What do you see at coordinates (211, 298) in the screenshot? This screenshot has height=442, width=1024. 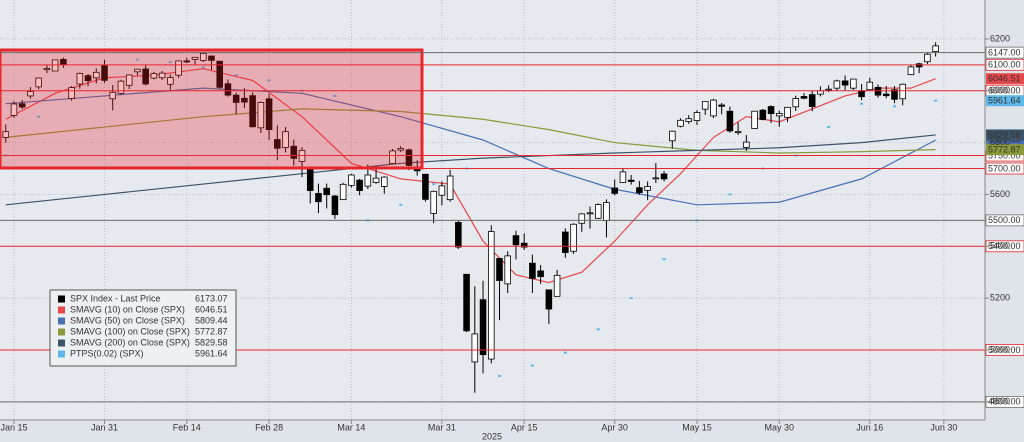 I see `legend-value: 6173.07` at bounding box center [211, 298].